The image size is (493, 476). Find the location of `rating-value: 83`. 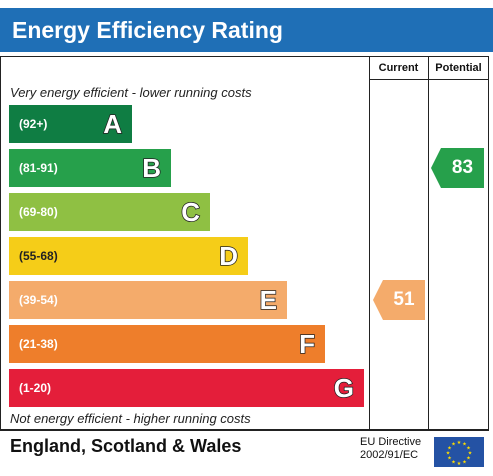

rating-value: 83 is located at coordinates (462, 167).